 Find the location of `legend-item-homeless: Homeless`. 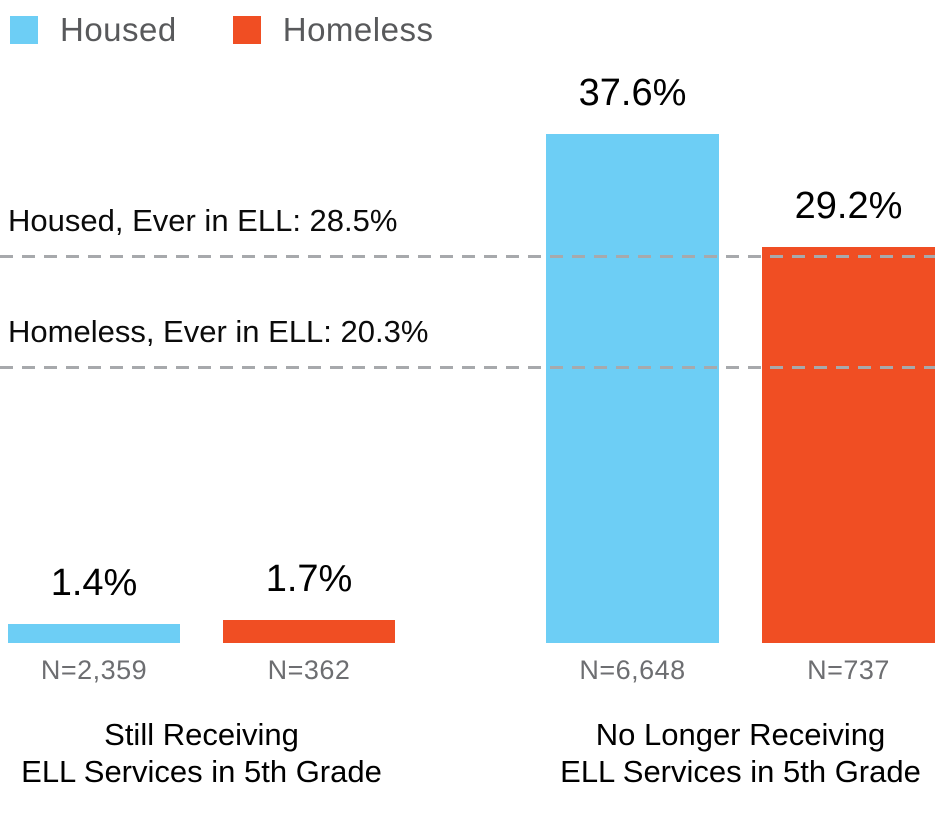

legend-item-homeless: Homeless is located at coordinates (333, 30).